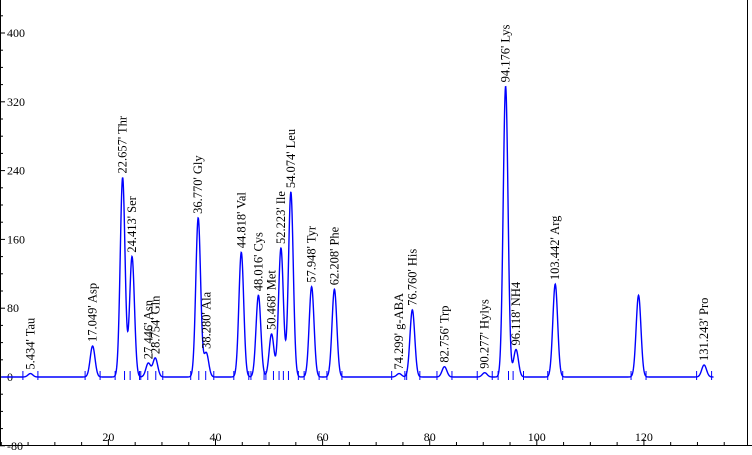 Image resolution: width=752 pixels, height=455 pixels. What do you see at coordinates (506, 53) in the screenshot?
I see `peak-label: 94.176' Lys` at bounding box center [506, 53].